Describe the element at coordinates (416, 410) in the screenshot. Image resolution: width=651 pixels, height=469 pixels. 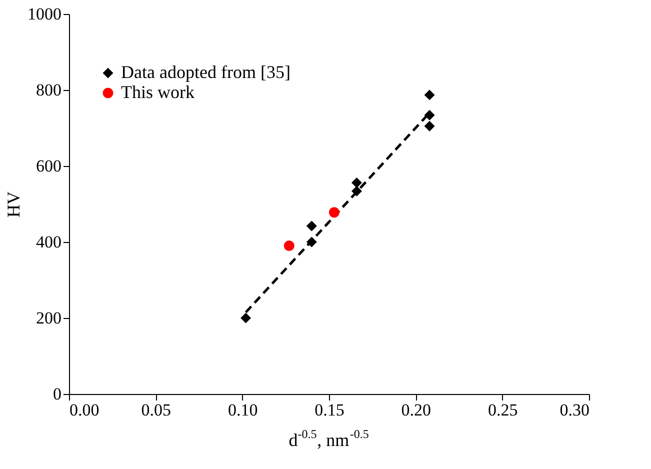
I see `x-tick-label: 0.20` at that location.